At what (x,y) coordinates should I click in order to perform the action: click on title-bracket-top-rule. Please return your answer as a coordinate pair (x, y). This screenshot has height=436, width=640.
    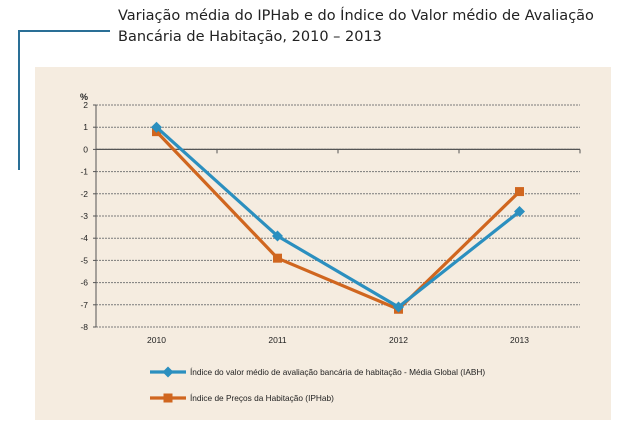
    Looking at the image, I should click on (64, 31).